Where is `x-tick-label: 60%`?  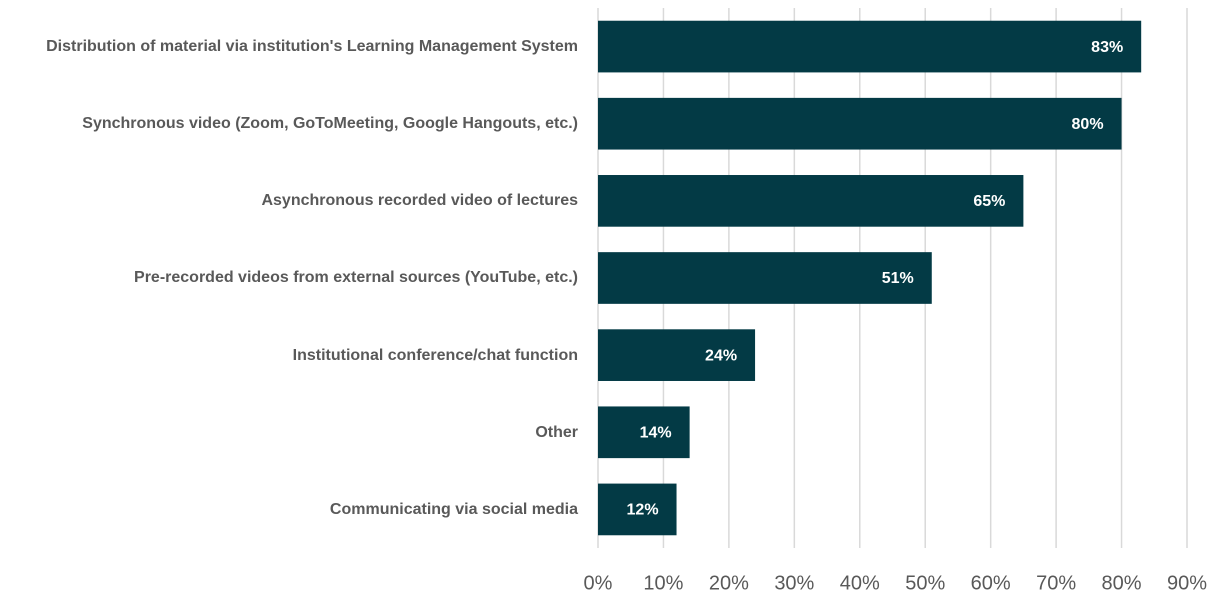 x-tick-label: 60% is located at coordinates (991, 583).